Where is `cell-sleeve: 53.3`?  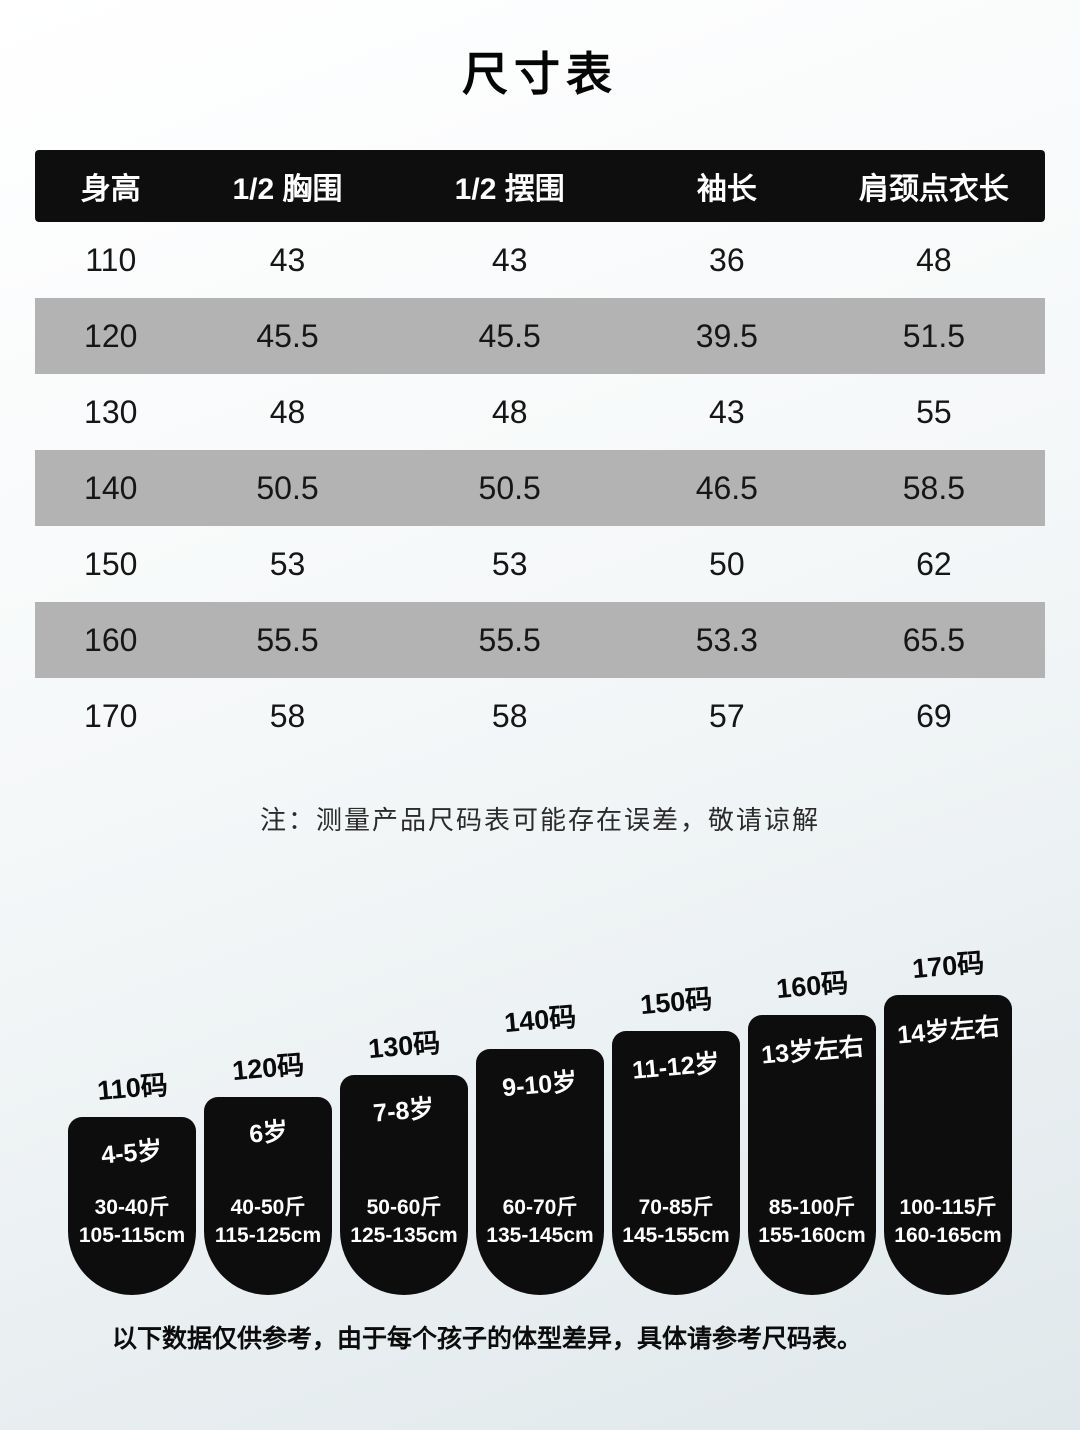
cell-sleeve: 53.3 is located at coordinates (726, 639).